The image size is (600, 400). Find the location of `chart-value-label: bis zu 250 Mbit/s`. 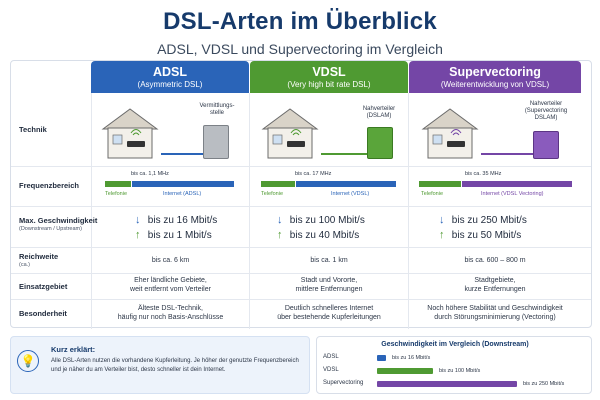

chart-value-label: bis zu 250 Mbit/s is located at coordinates (544, 384).